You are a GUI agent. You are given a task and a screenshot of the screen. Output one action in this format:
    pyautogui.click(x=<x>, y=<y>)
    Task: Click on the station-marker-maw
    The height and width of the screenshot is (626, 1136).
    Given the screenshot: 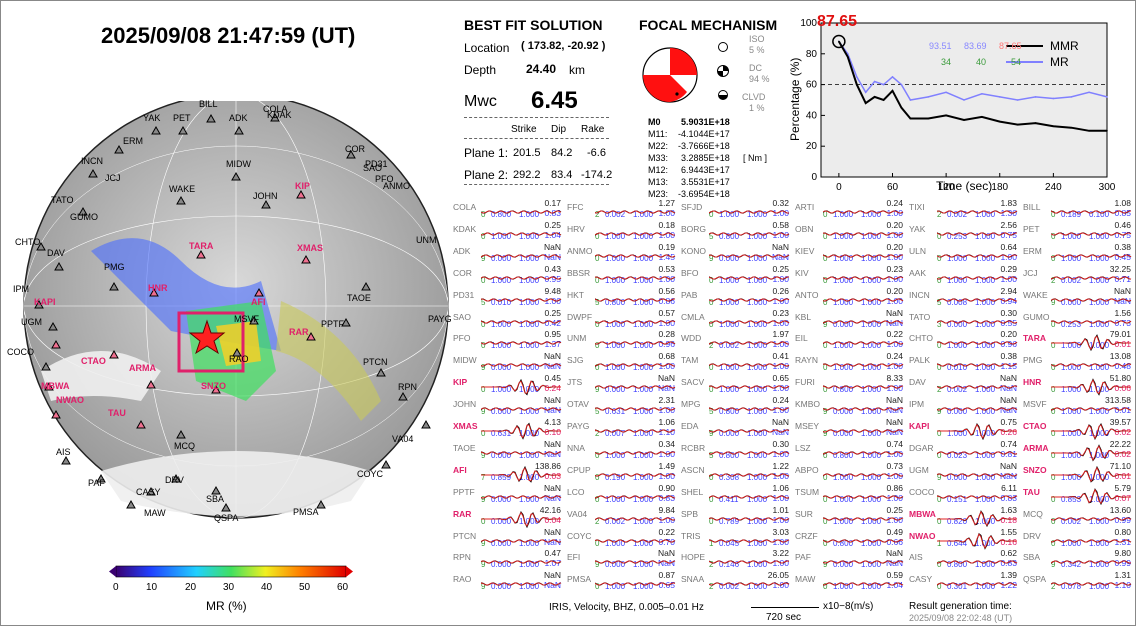 What is the action you would take?
    pyautogui.click(x=131, y=504)
    